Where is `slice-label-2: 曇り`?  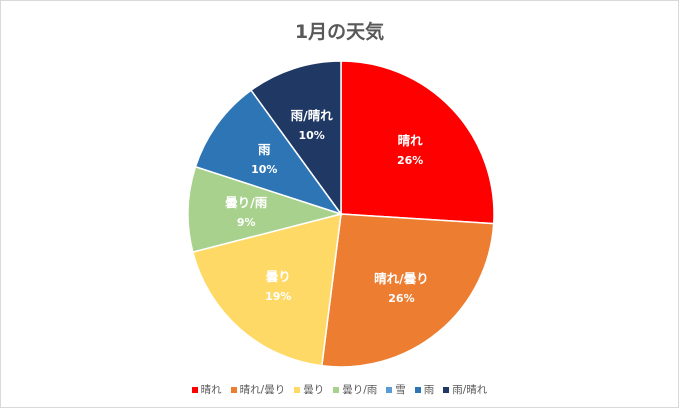 slice-label-2: 曇り is located at coordinates (278, 276).